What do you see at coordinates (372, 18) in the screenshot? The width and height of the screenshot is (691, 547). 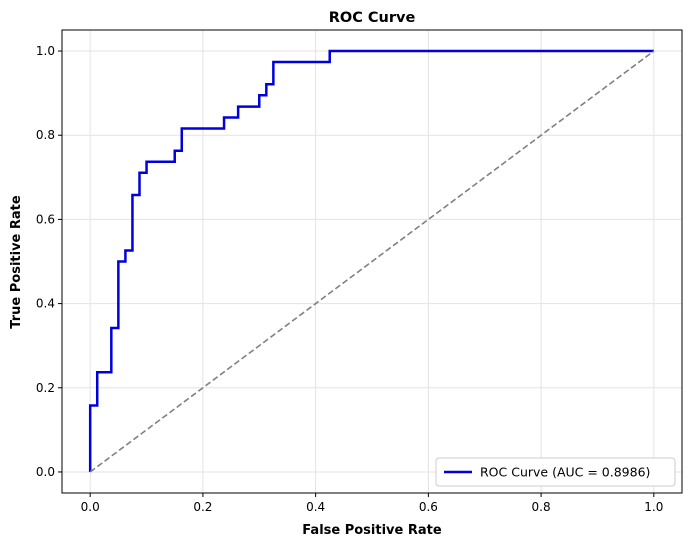 I see `chart-title: ROC Curve` at bounding box center [372, 18].